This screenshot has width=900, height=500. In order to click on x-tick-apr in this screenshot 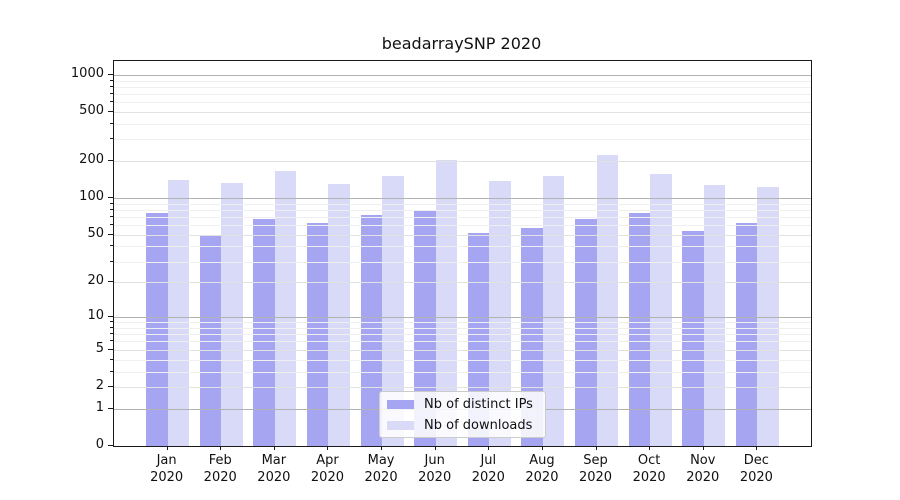, I will do `click(328, 448)`.